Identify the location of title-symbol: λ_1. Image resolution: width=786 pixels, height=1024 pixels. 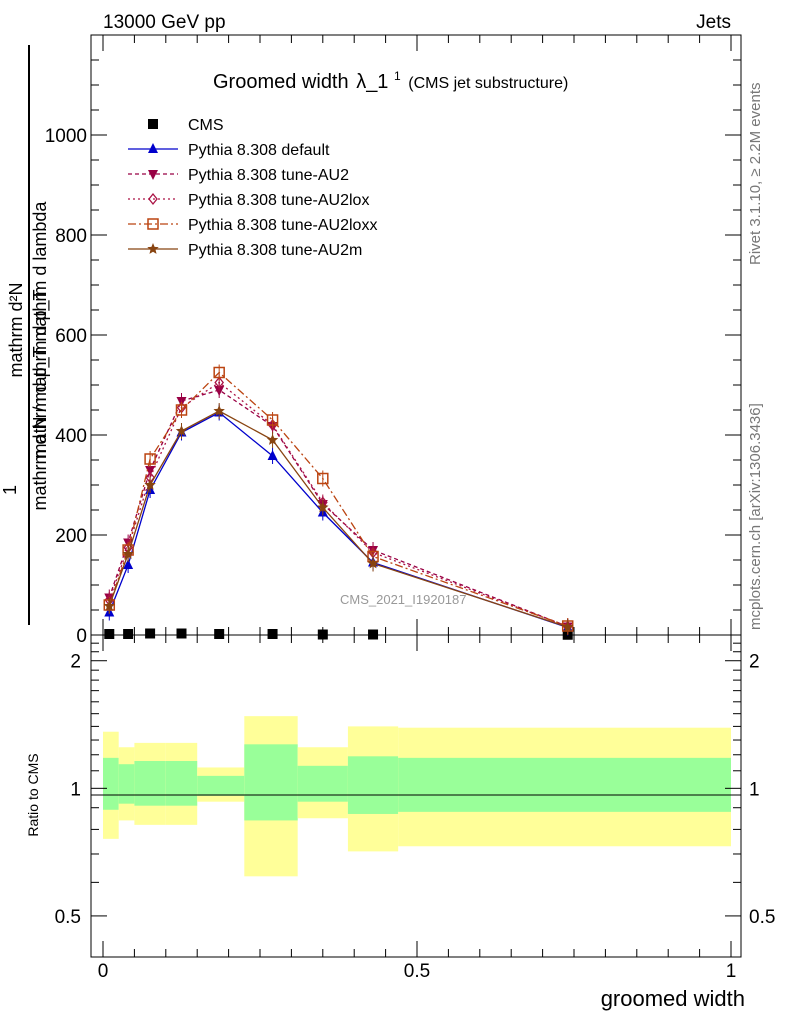
(372, 82).